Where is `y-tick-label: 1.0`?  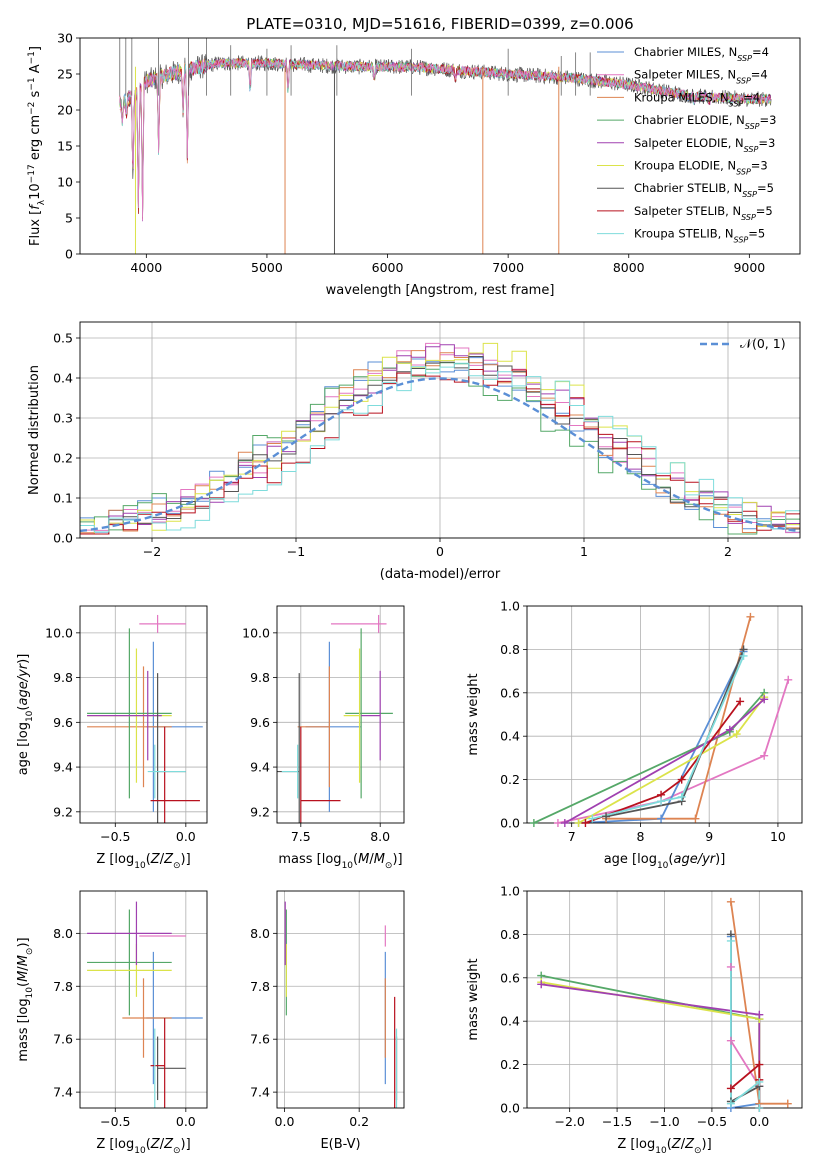 y-tick-label: 1.0 is located at coordinates (510, 891).